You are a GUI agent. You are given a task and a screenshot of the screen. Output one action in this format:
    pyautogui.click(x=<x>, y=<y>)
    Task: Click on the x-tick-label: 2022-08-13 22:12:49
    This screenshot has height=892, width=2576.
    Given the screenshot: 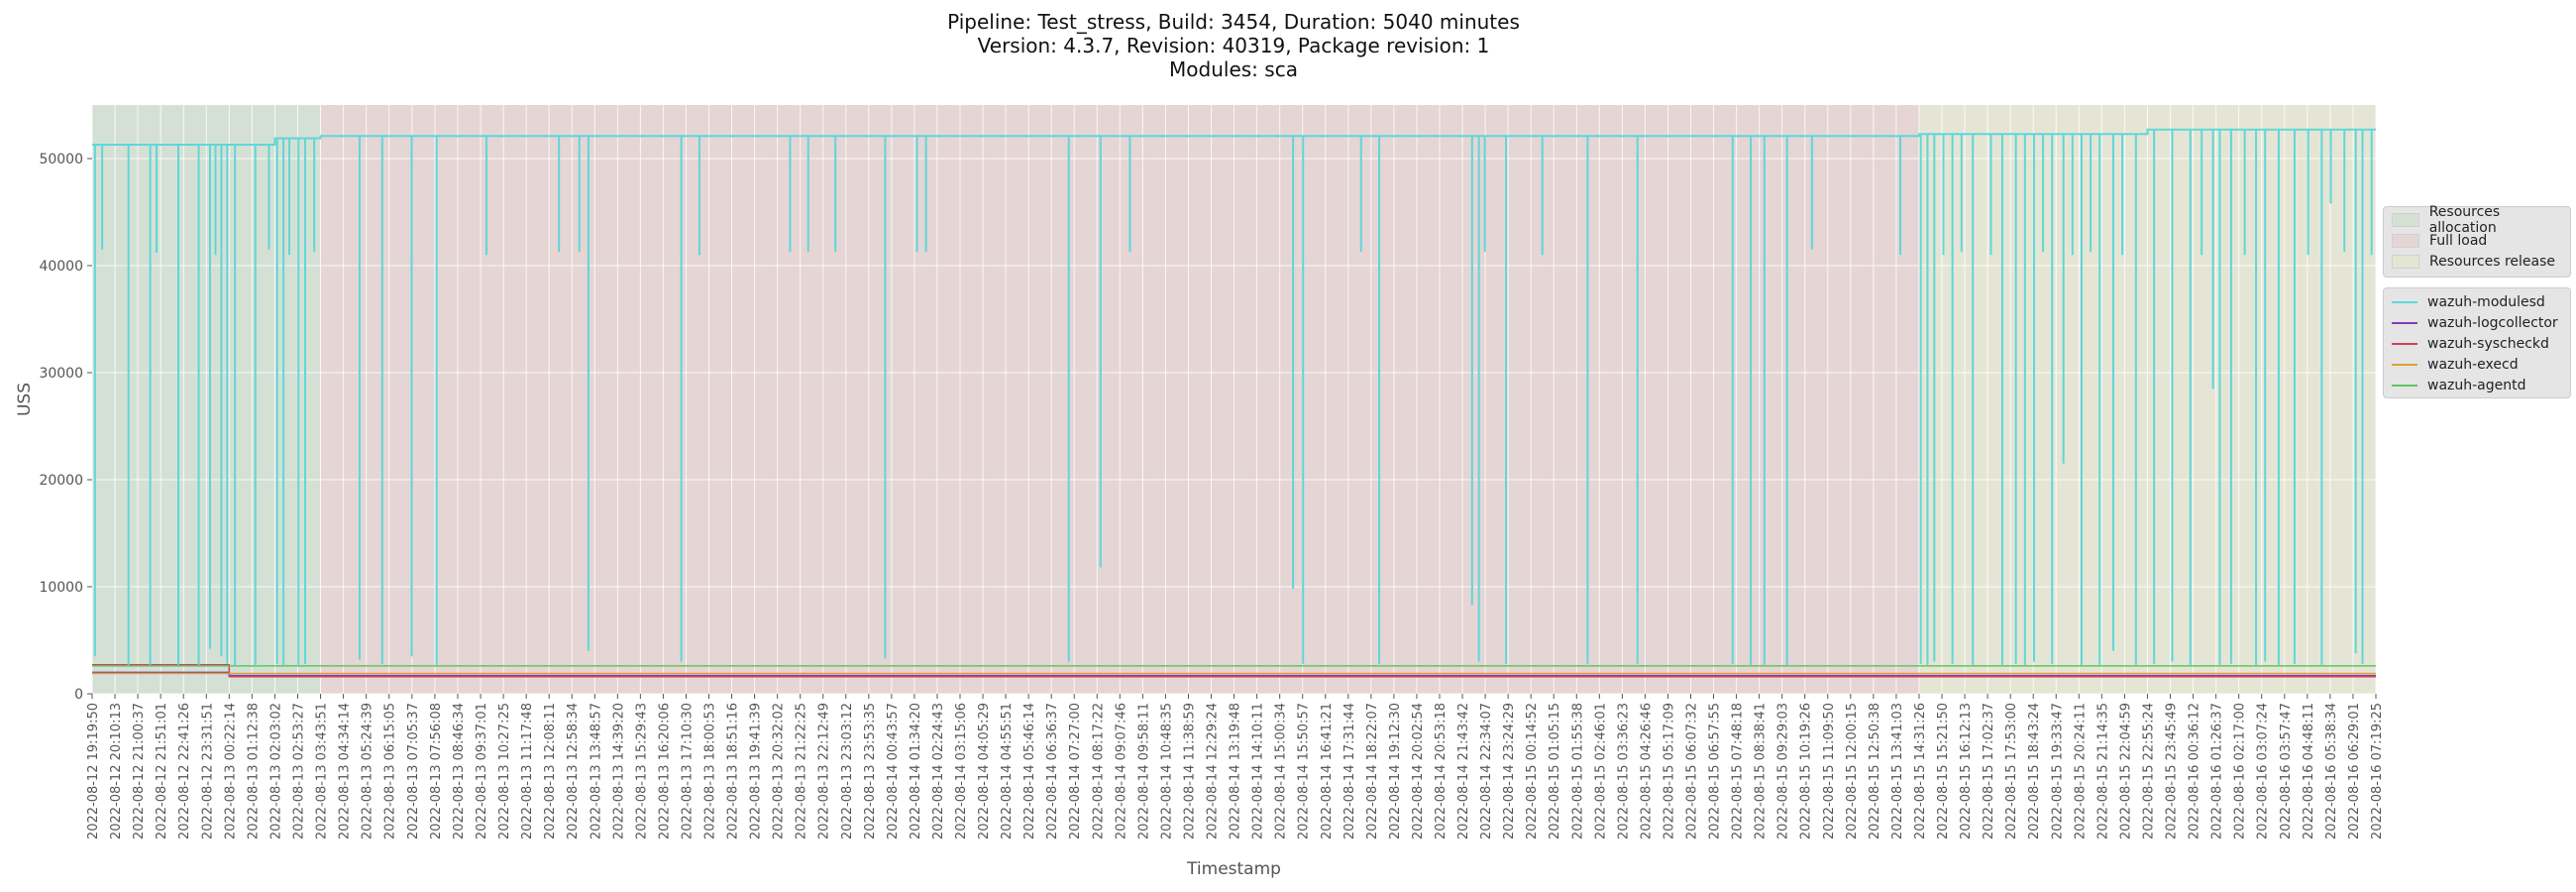 What is the action you would take?
    pyautogui.click(x=825, y=771)
    